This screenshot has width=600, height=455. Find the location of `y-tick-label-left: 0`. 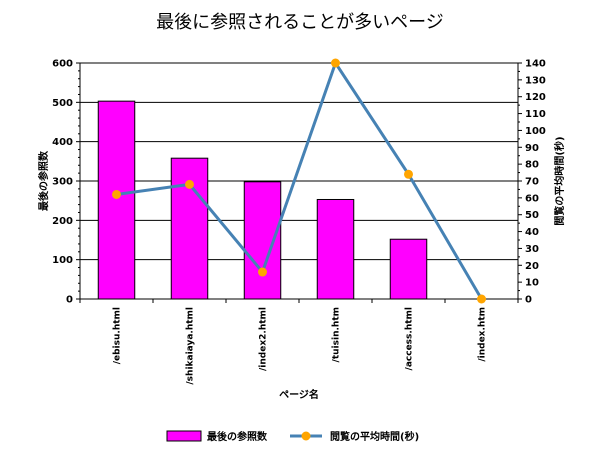

y-tick-label-left: 0 is located at coordinates (69, 300).